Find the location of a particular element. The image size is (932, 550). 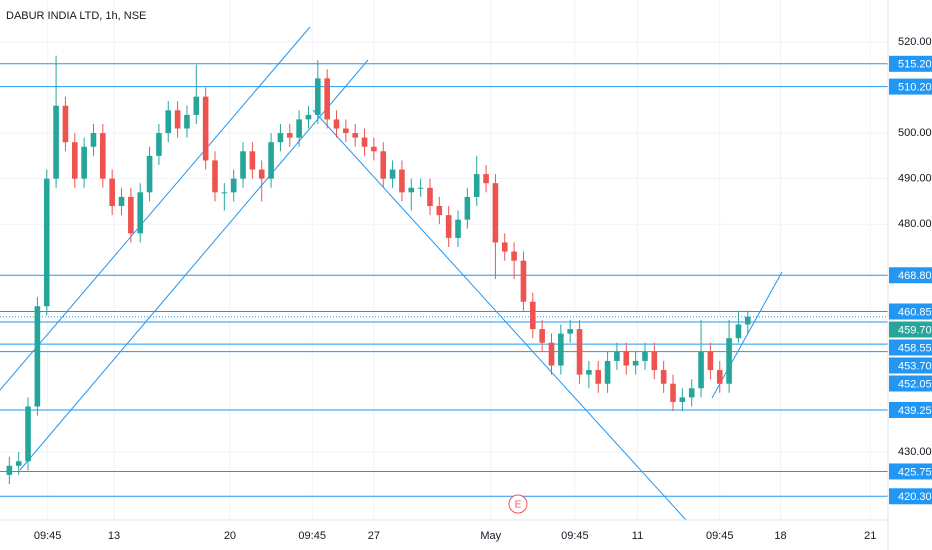

y-tick-label: 430.00 is located at coordinates (915, 452).